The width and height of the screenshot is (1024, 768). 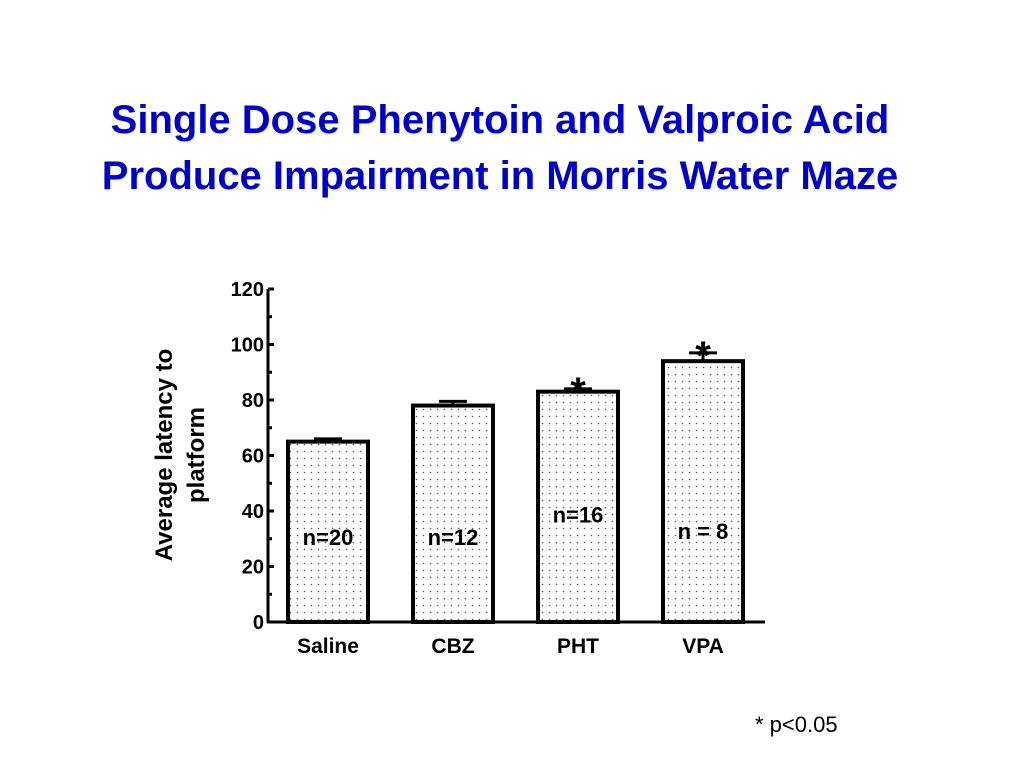 What do you see at coordinates (164, 455) in the screenshot?
I see `y-axis-label-line-1: Average latency to` at bounding box center [164, 455].